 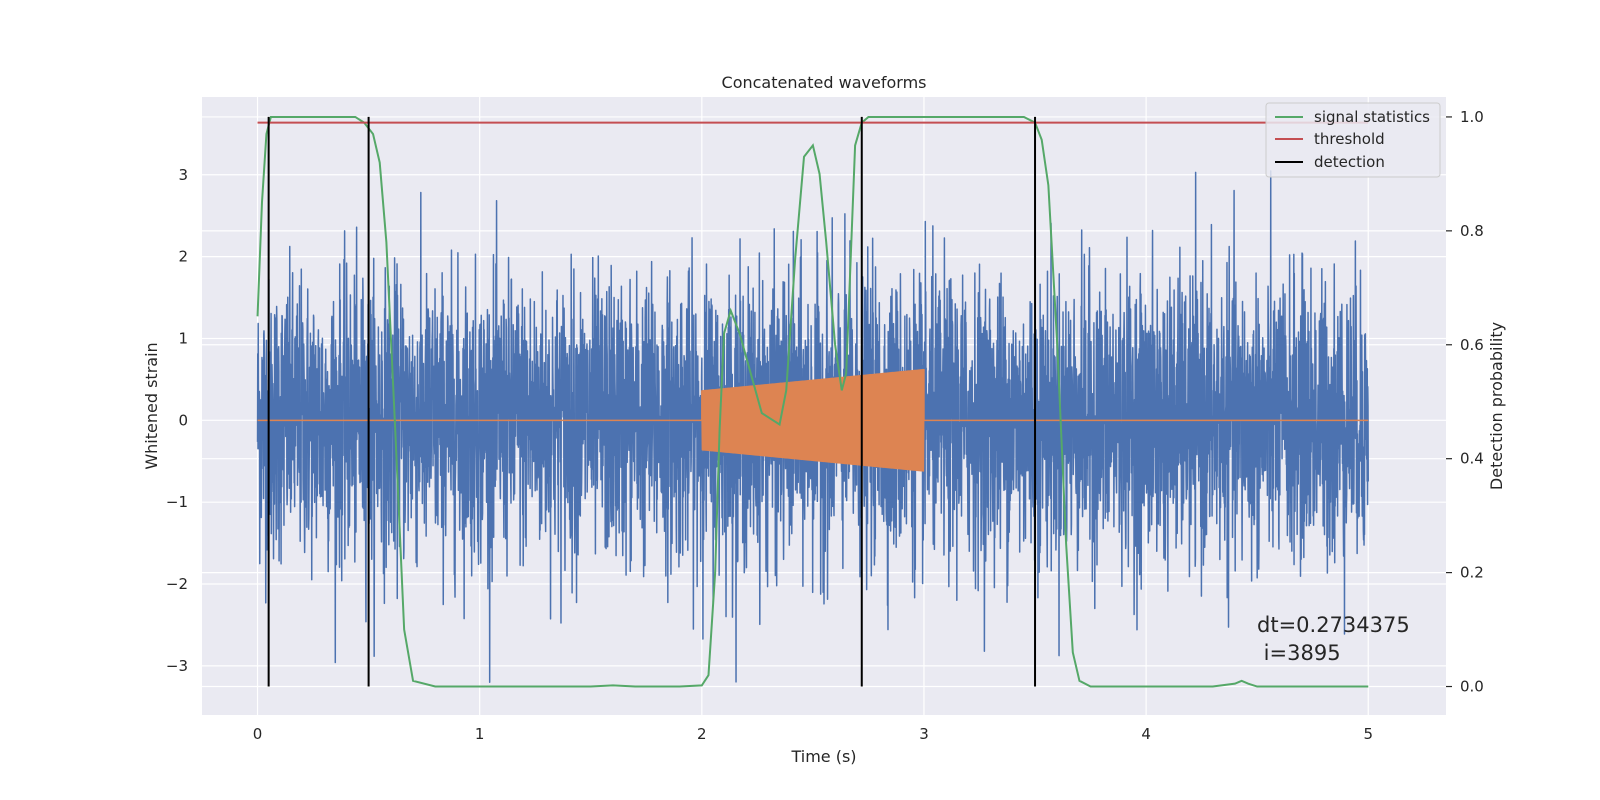 I want to click on y2-tick-label: 0.0, so click(x=1472, y=687).